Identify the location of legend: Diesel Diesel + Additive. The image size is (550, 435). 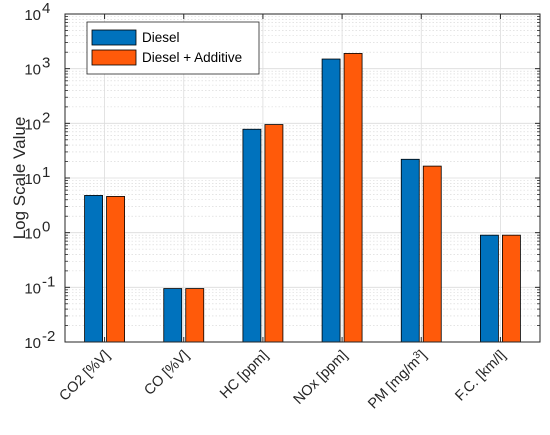
(173, 48).